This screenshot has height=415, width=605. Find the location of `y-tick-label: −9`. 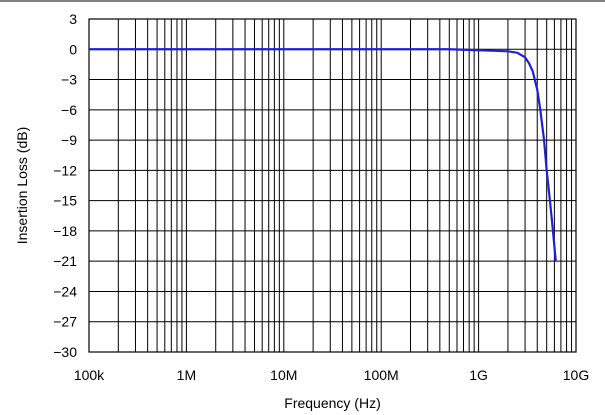

y-tick-label: −9 is located at coordinates (69, 140).